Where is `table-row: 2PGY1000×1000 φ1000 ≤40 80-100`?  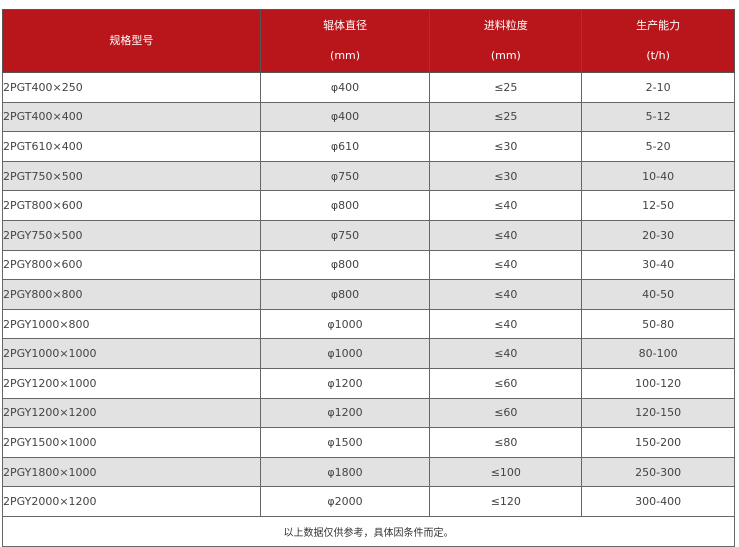
table-row: 2PGY1000×1000 φ1000 ≤40 80-100 is located at coordinates (368, 353).